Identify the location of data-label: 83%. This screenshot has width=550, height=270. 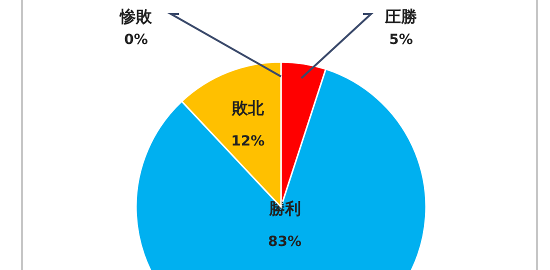
(285, 242).